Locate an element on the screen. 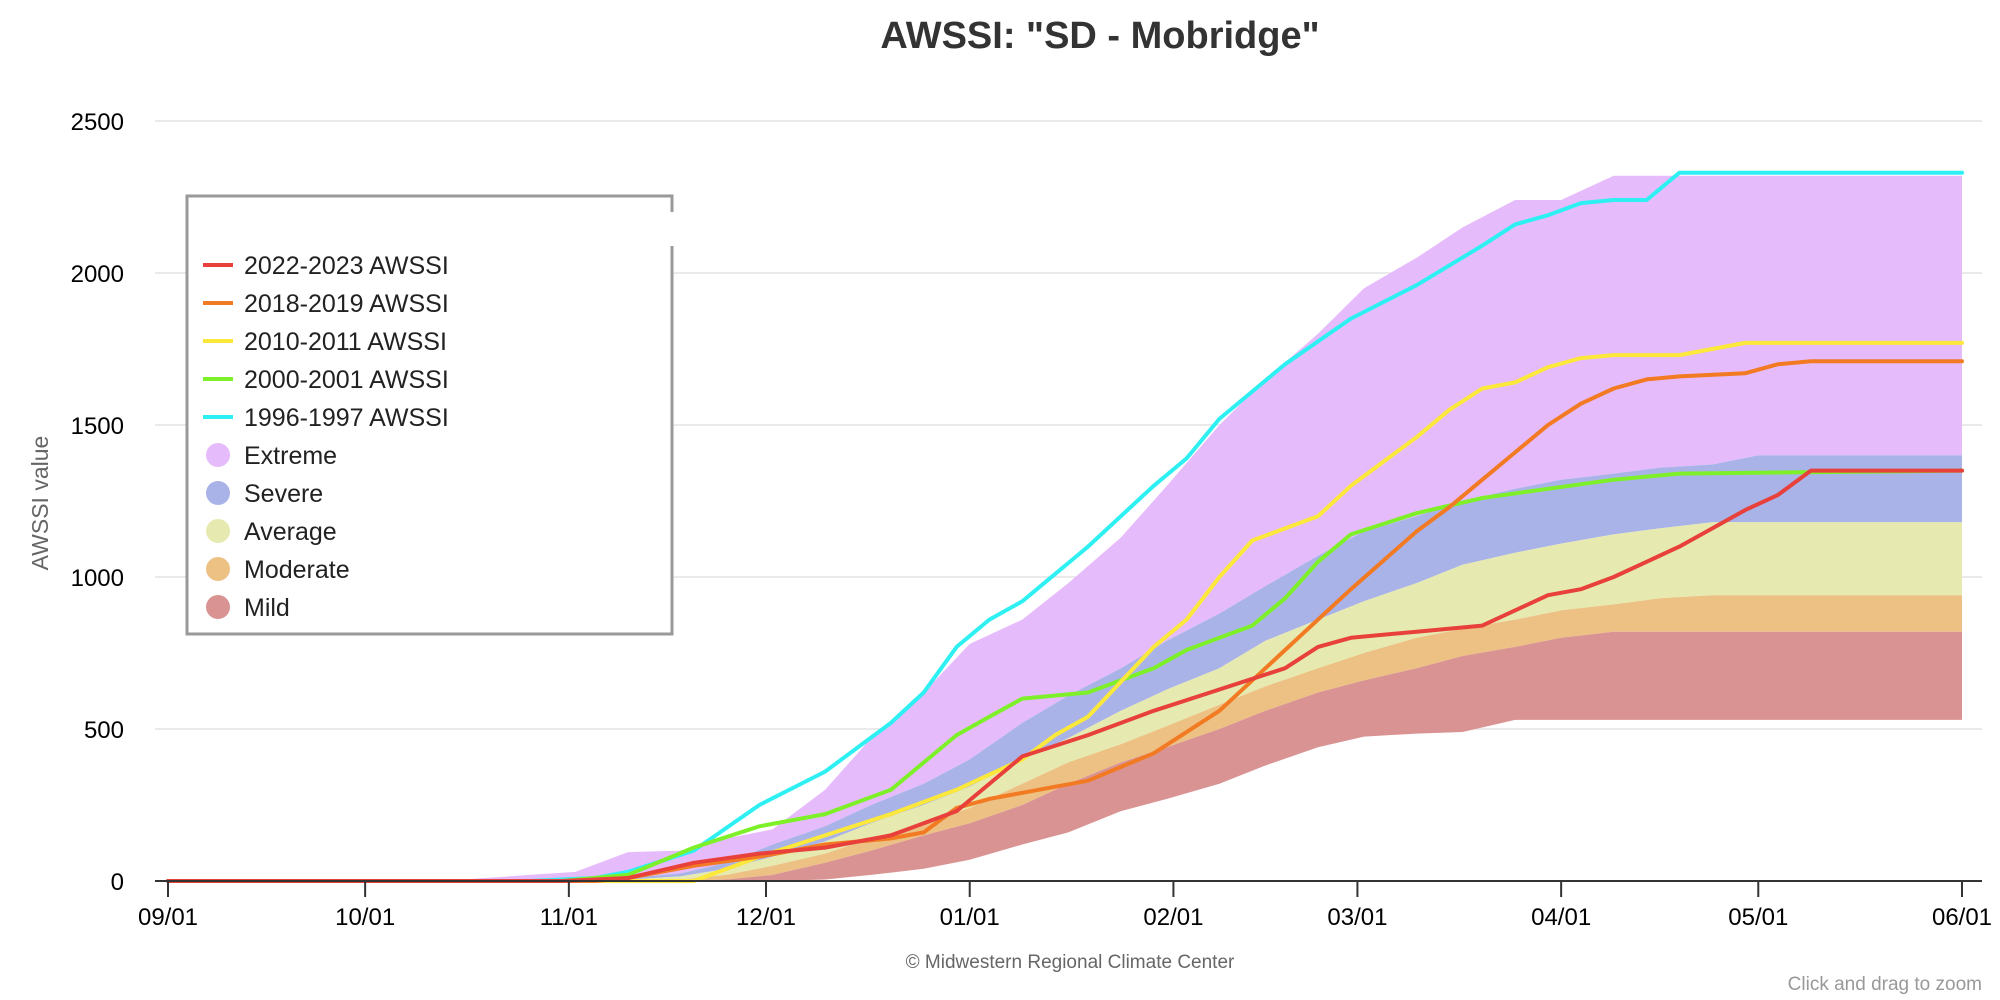  legend-box is located at coordinates (429, 415).